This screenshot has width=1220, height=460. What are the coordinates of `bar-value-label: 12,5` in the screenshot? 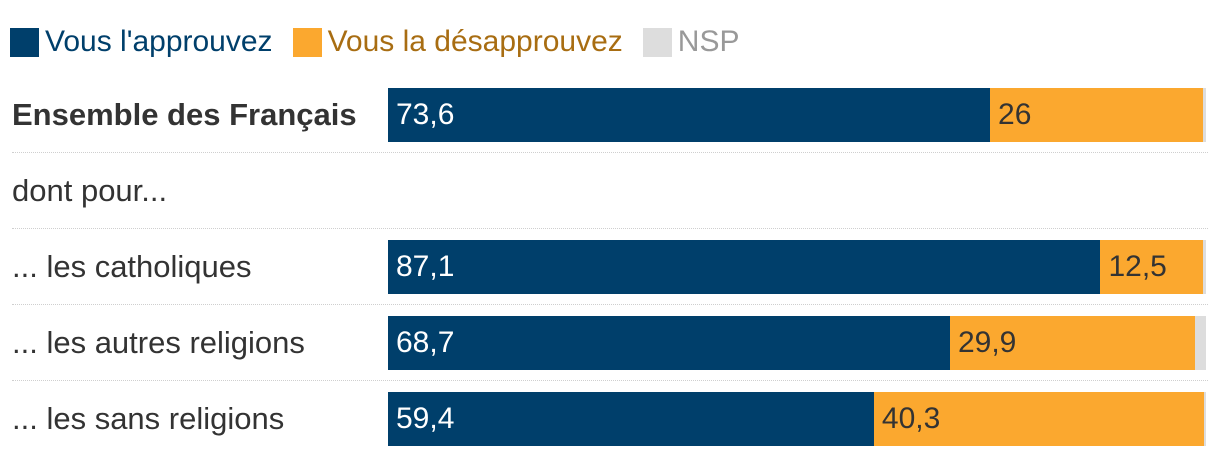 It's located at (1137, 266).